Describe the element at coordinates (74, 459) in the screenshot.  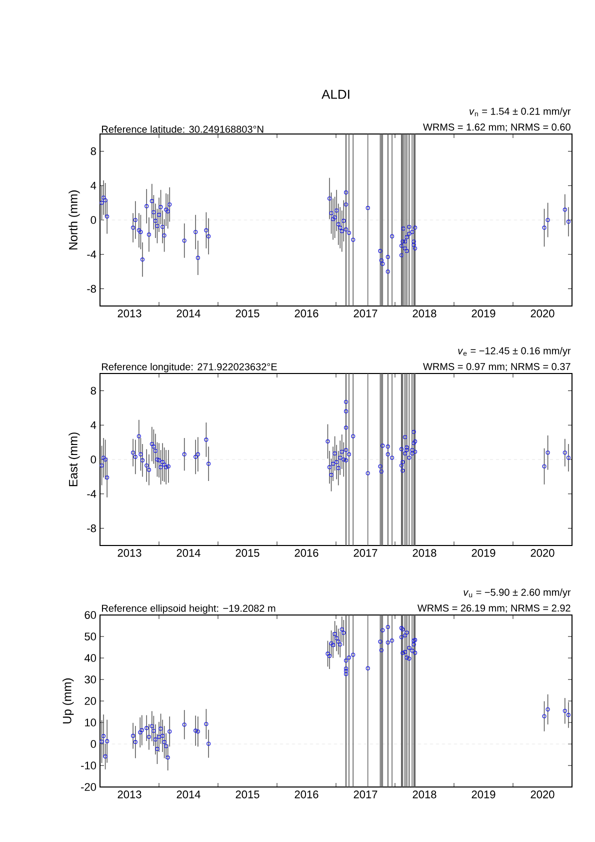
I see `y-axis-title: East (mm)` at that location.